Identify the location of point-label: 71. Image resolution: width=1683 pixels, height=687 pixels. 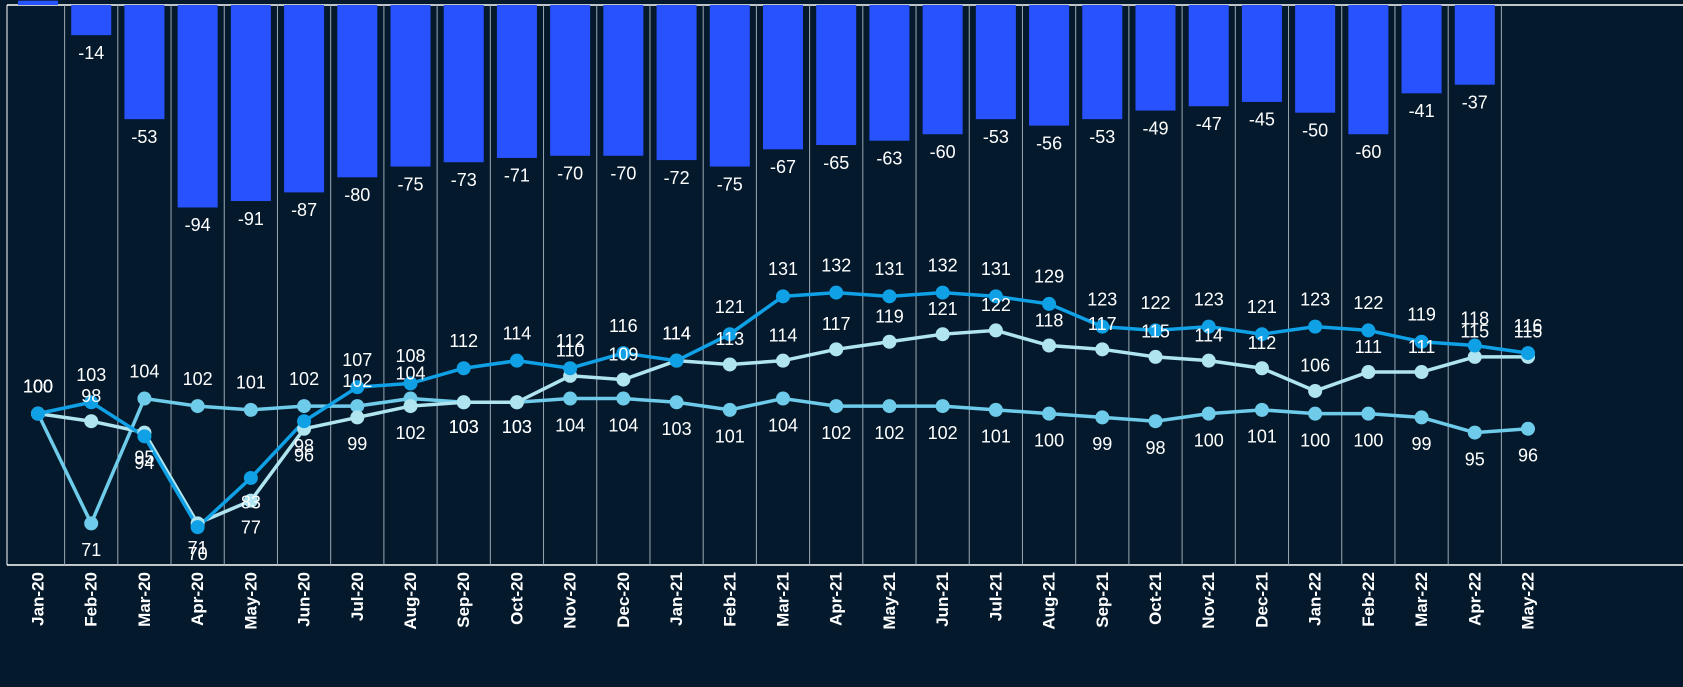
(198, 548).